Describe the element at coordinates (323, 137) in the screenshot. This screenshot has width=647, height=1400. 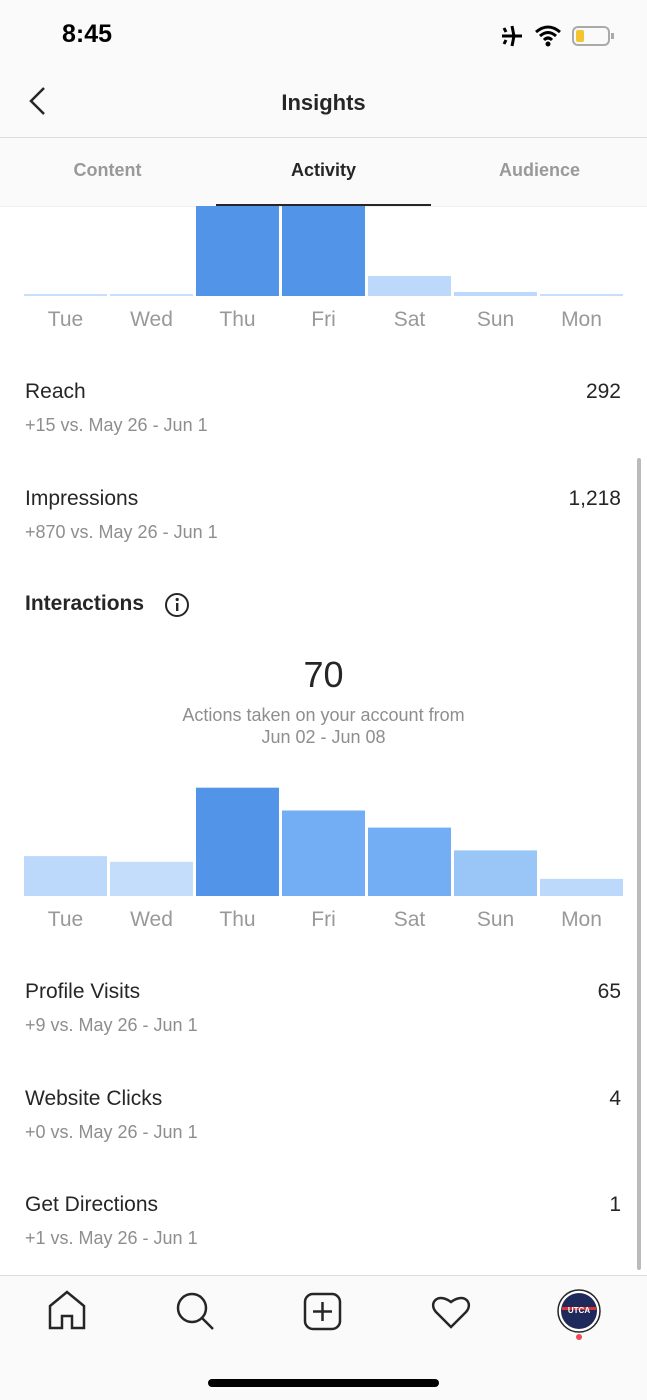
I see `divider` at that location.